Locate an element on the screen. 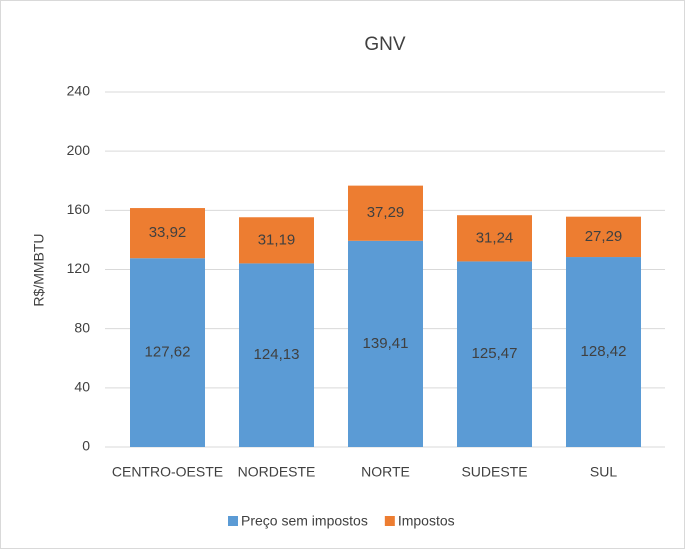  data-label: 125,47 is located at coordinates (495, 353).